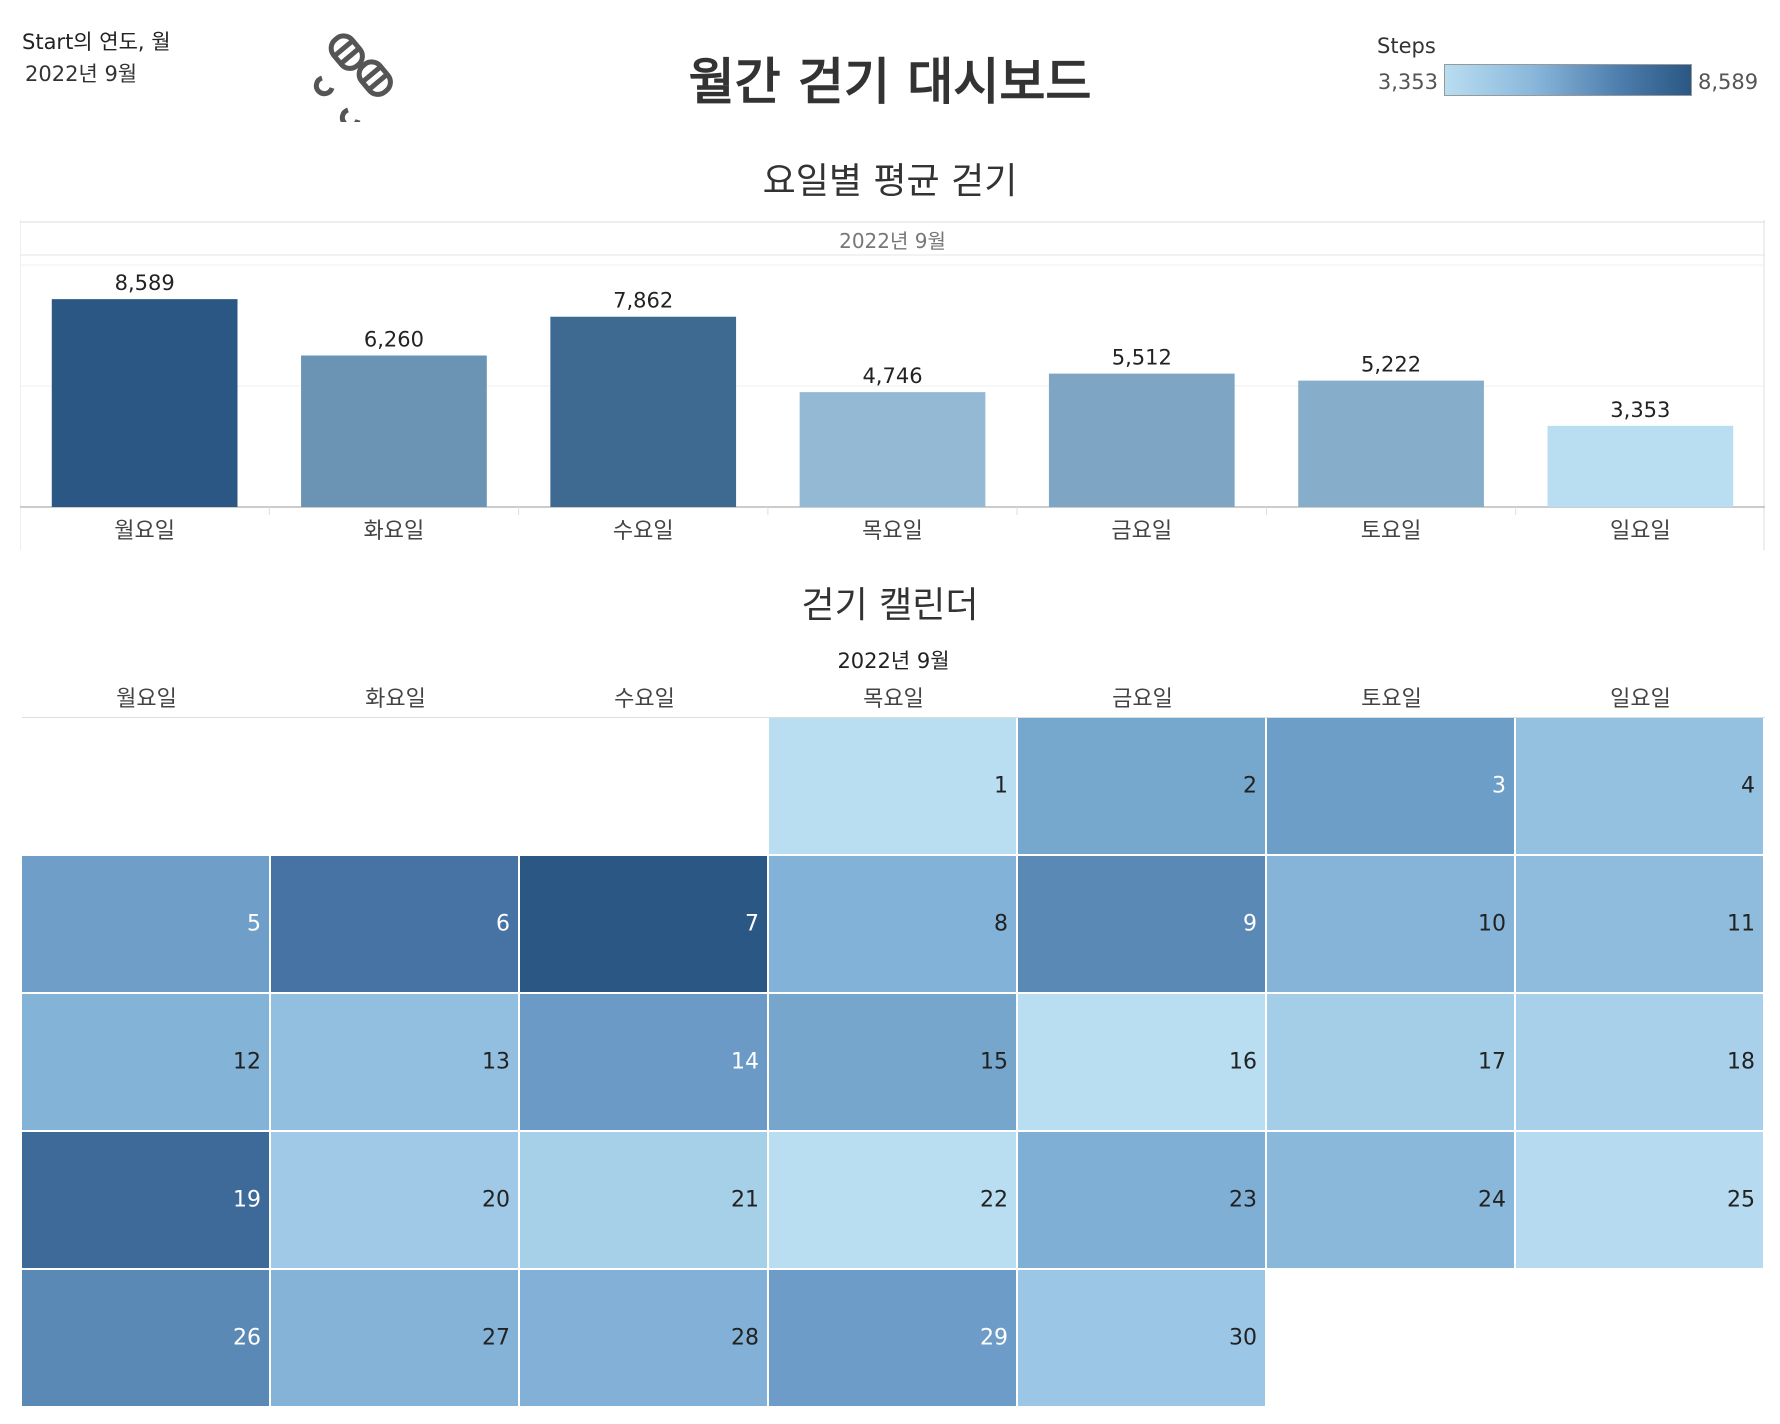  Describe the element at coordinates (1741, 1062) in the screenshot. I see `calendar-day-number: 18` at that location.